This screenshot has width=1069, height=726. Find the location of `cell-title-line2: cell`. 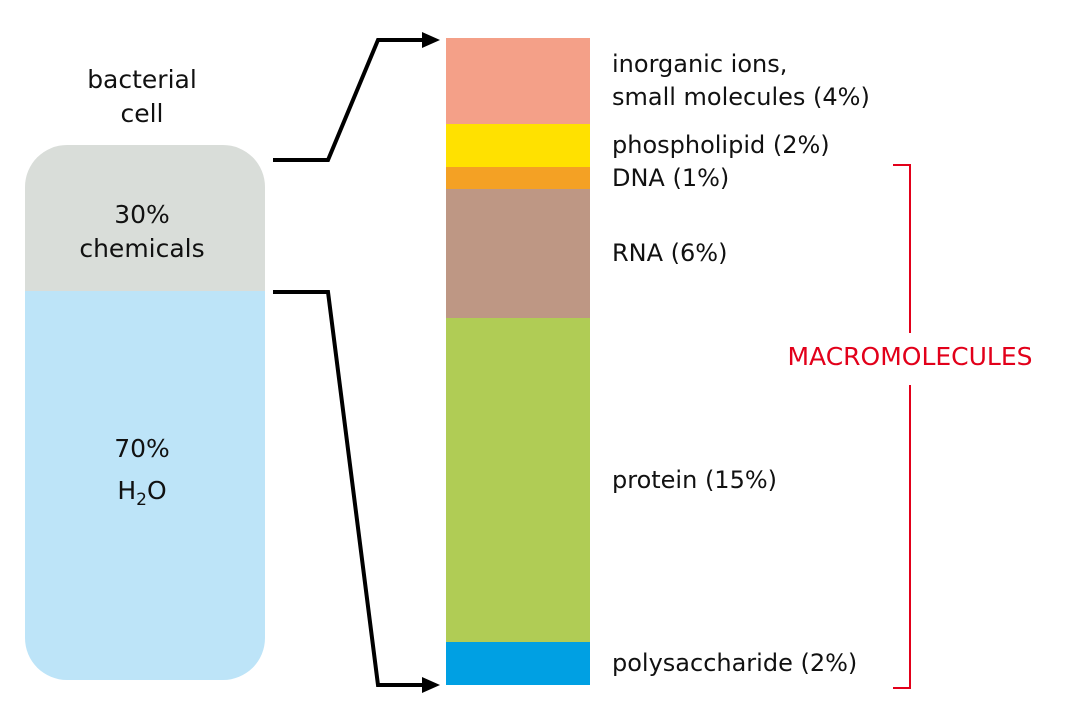

cell-title-line2: cell is located at coordinates (142, 113).